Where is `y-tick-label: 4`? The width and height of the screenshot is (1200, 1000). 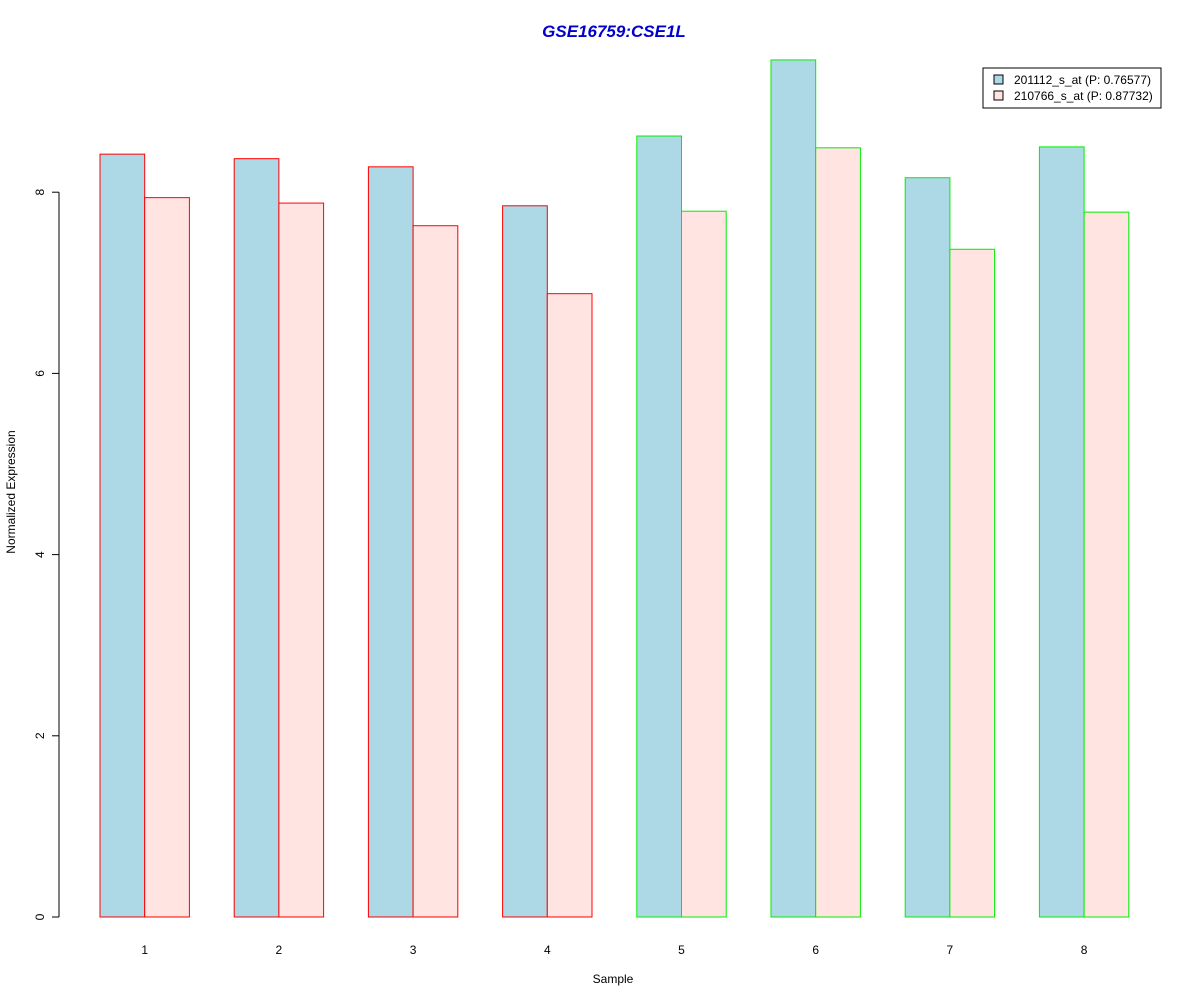
y-tick-label: 4 is located at coordinates (40, 554).